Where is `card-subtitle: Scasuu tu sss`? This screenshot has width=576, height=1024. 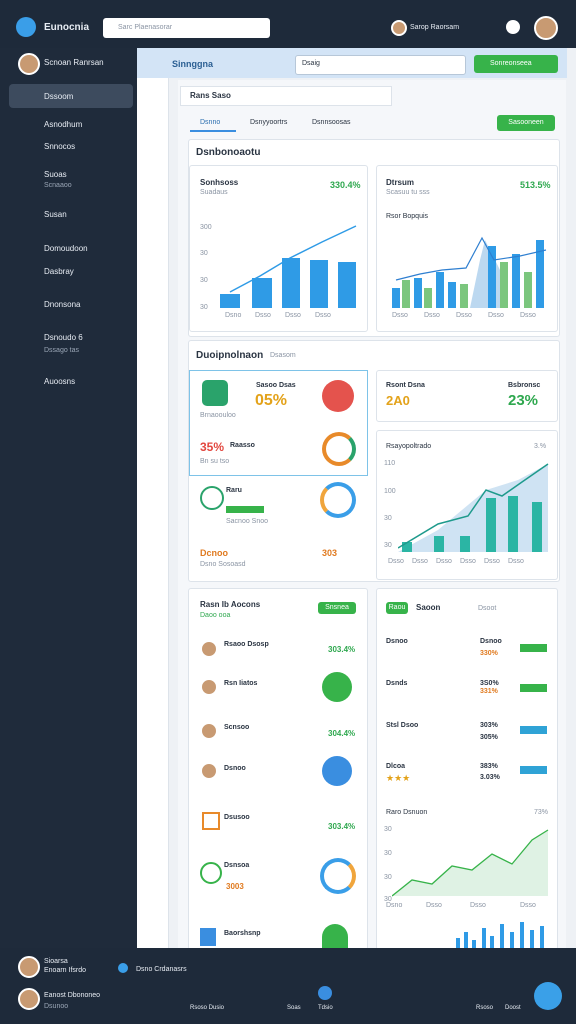
card-subtitle: Scasuu tu sss is located at coordinates (408, 192).